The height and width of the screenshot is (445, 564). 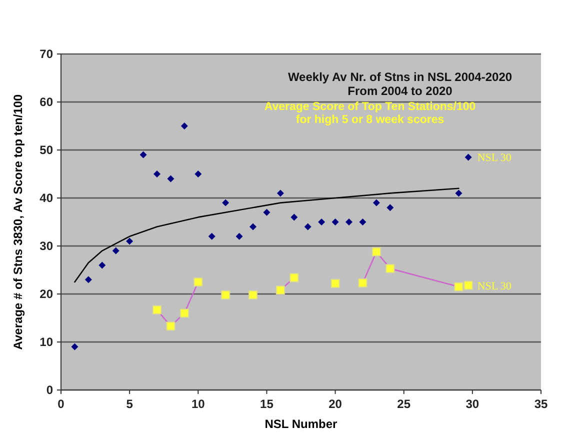 What do you see at coordinates (47, 54) in the screenshot?
I see `y-tick-label: 70` at bounding box center [47, 54].